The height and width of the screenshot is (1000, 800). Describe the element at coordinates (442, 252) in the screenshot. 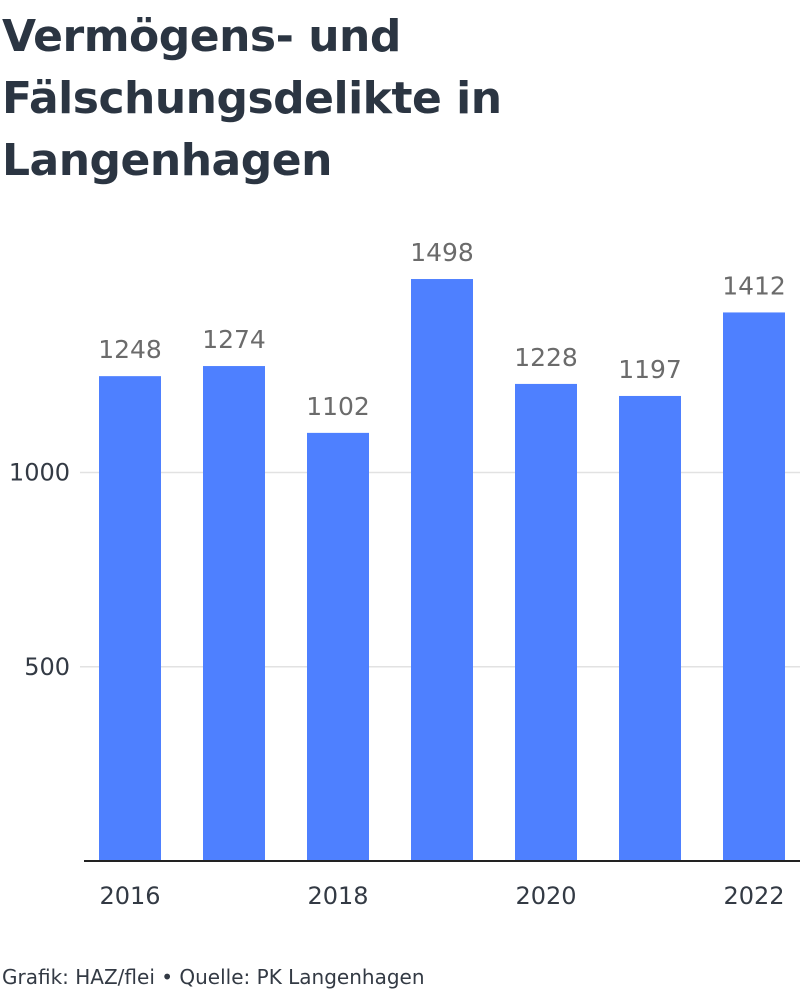

I see `value-label-2019: 1498` at that location.